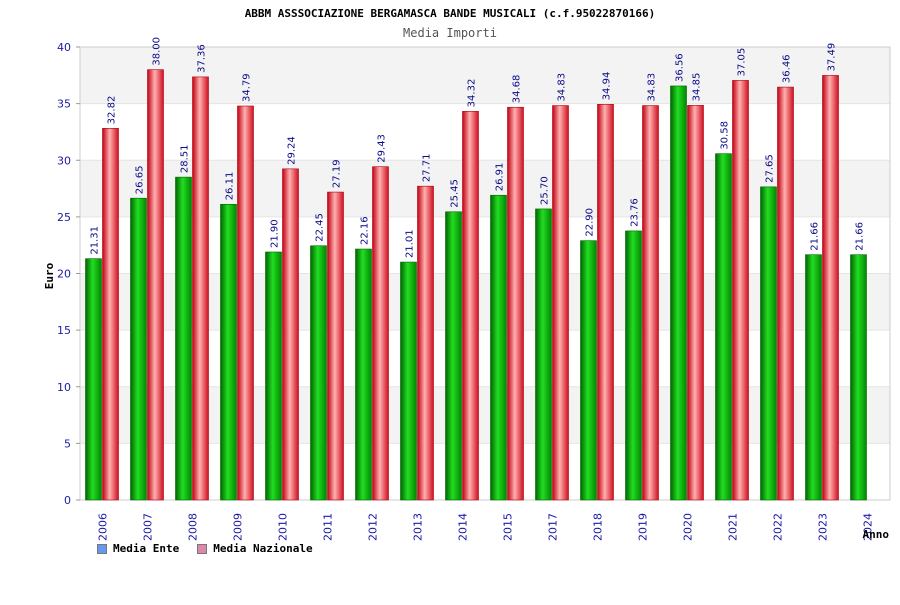 The image size is (900, 605). Describe the element at coordinates (202, 548) in the screenshot. I see `legend-swatch-media-nazionale` at that location.